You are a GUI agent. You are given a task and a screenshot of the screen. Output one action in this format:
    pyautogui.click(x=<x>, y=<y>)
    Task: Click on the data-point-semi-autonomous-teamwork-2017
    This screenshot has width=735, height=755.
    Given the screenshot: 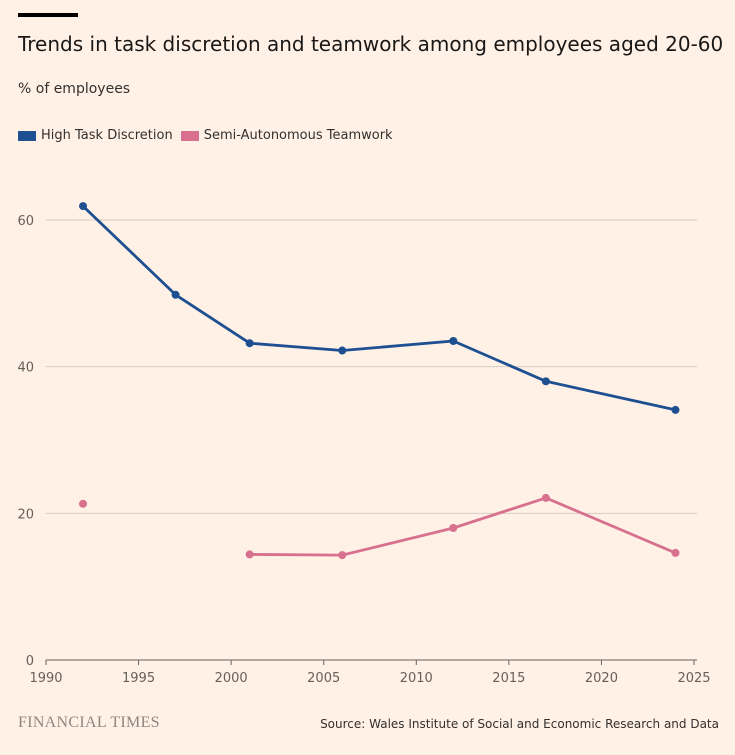 What is the action you would take?
    pyautogui.click(x=545, y=497)
    